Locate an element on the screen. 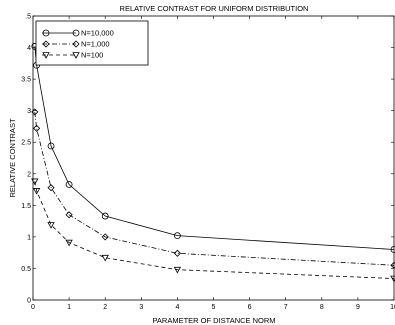 Image resolution: width=395 pixels, height=325 pixels. y-axis-label: RELATIVE CONTRAST is located at coordinates (12, 157).